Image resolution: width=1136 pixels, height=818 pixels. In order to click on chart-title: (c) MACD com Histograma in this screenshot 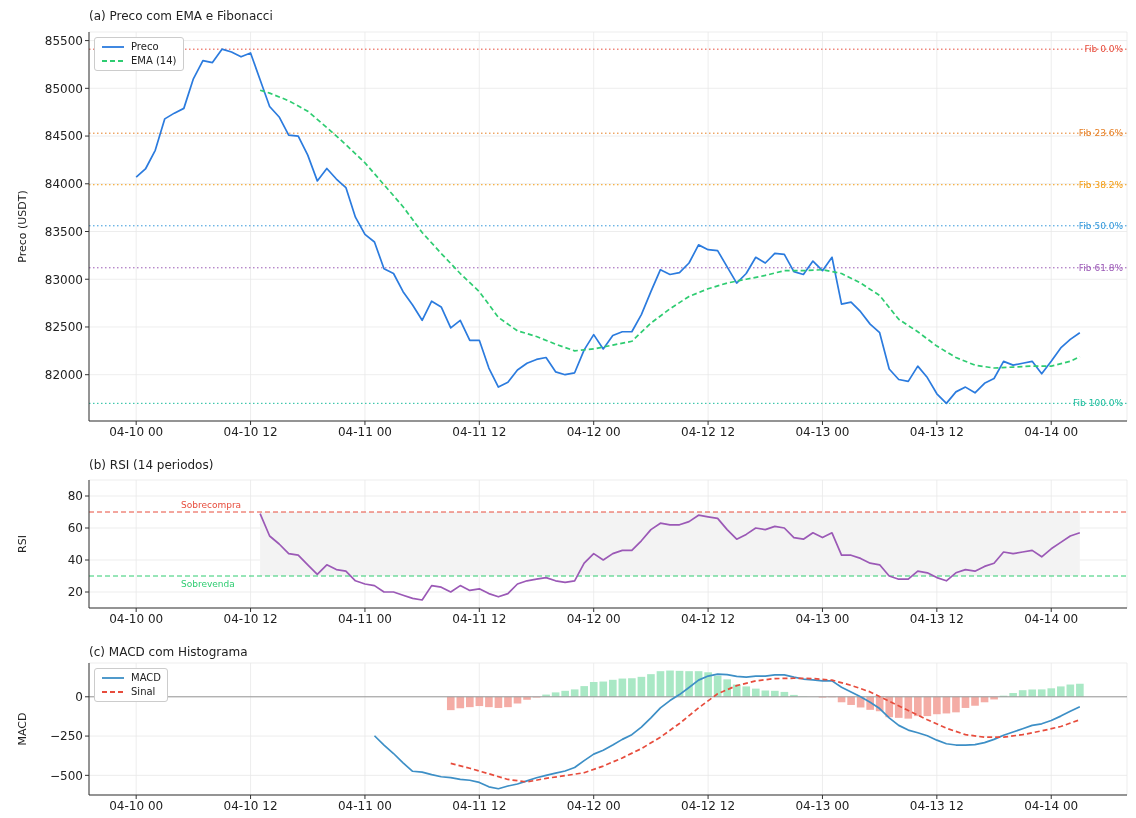, I will do `click(168, 652)`.